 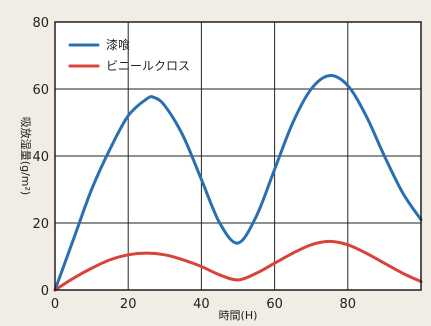 What do you see at coordinates (201, 304) in the screenshot?
I see `x-tick-label: 40` at bounding box center [201, 304].